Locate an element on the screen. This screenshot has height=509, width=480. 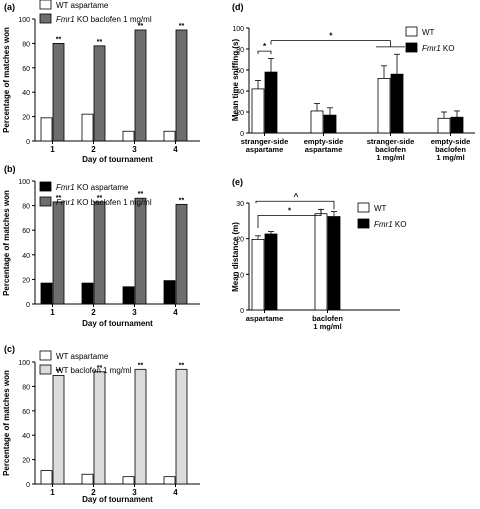
y-tick-label: 30 is located at coordinates (240, 204).